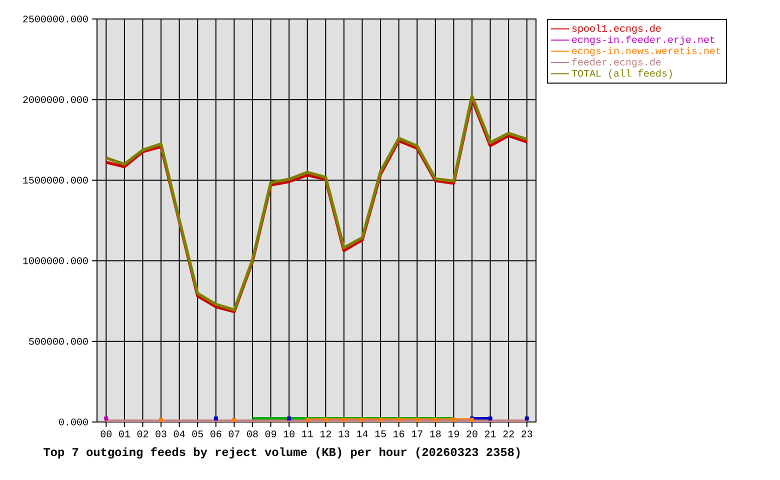 Image resolution: width=780 pixels, height=480 pixels. I want to click on x-tick-label: 15, so click(380, 434).